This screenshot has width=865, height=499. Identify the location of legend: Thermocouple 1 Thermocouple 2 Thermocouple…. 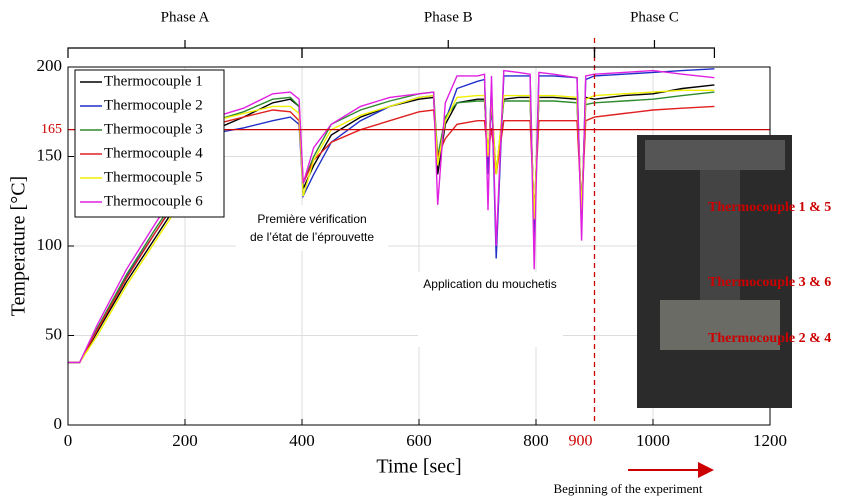
(149, 143).